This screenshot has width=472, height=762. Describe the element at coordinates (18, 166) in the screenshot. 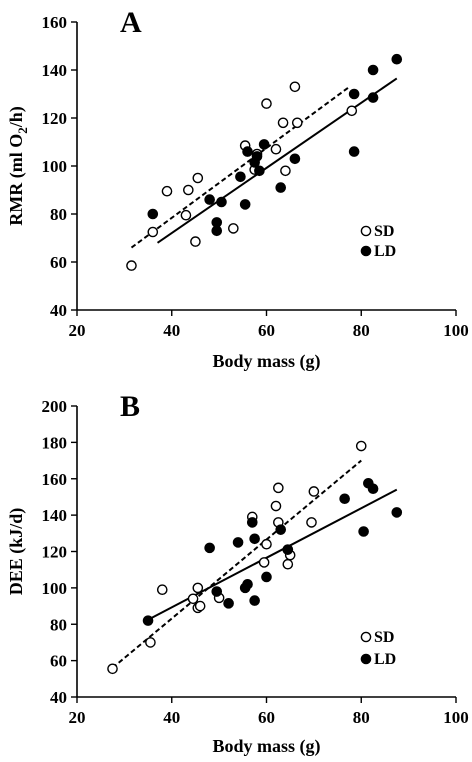

I see `y-axis-label: RMR (ml O2/h)` at that location.